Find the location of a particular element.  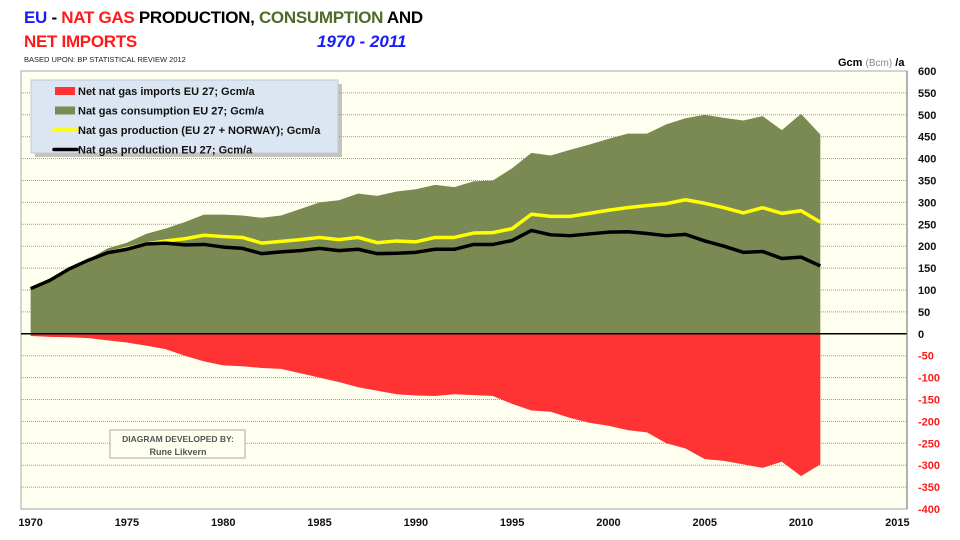

title-segment: PRODUCTION, is located at coordinates (196, 17).